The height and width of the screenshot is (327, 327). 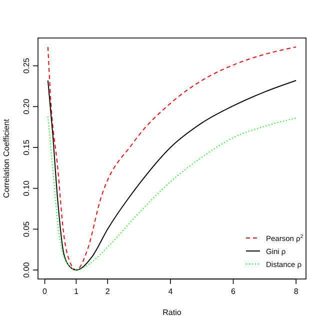 I want to click on y-tick-label: 0.05, so click(x=26, y=228).